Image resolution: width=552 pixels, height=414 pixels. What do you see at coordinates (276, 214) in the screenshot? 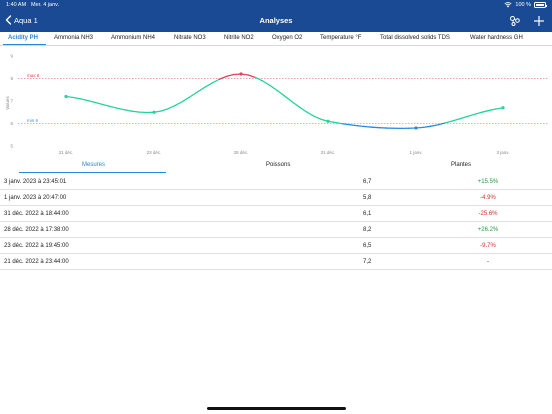
I see `table-row: 31 déc. 2022 à 18:44:00 6,1 -25.6%` at bounding box center [276, 214].